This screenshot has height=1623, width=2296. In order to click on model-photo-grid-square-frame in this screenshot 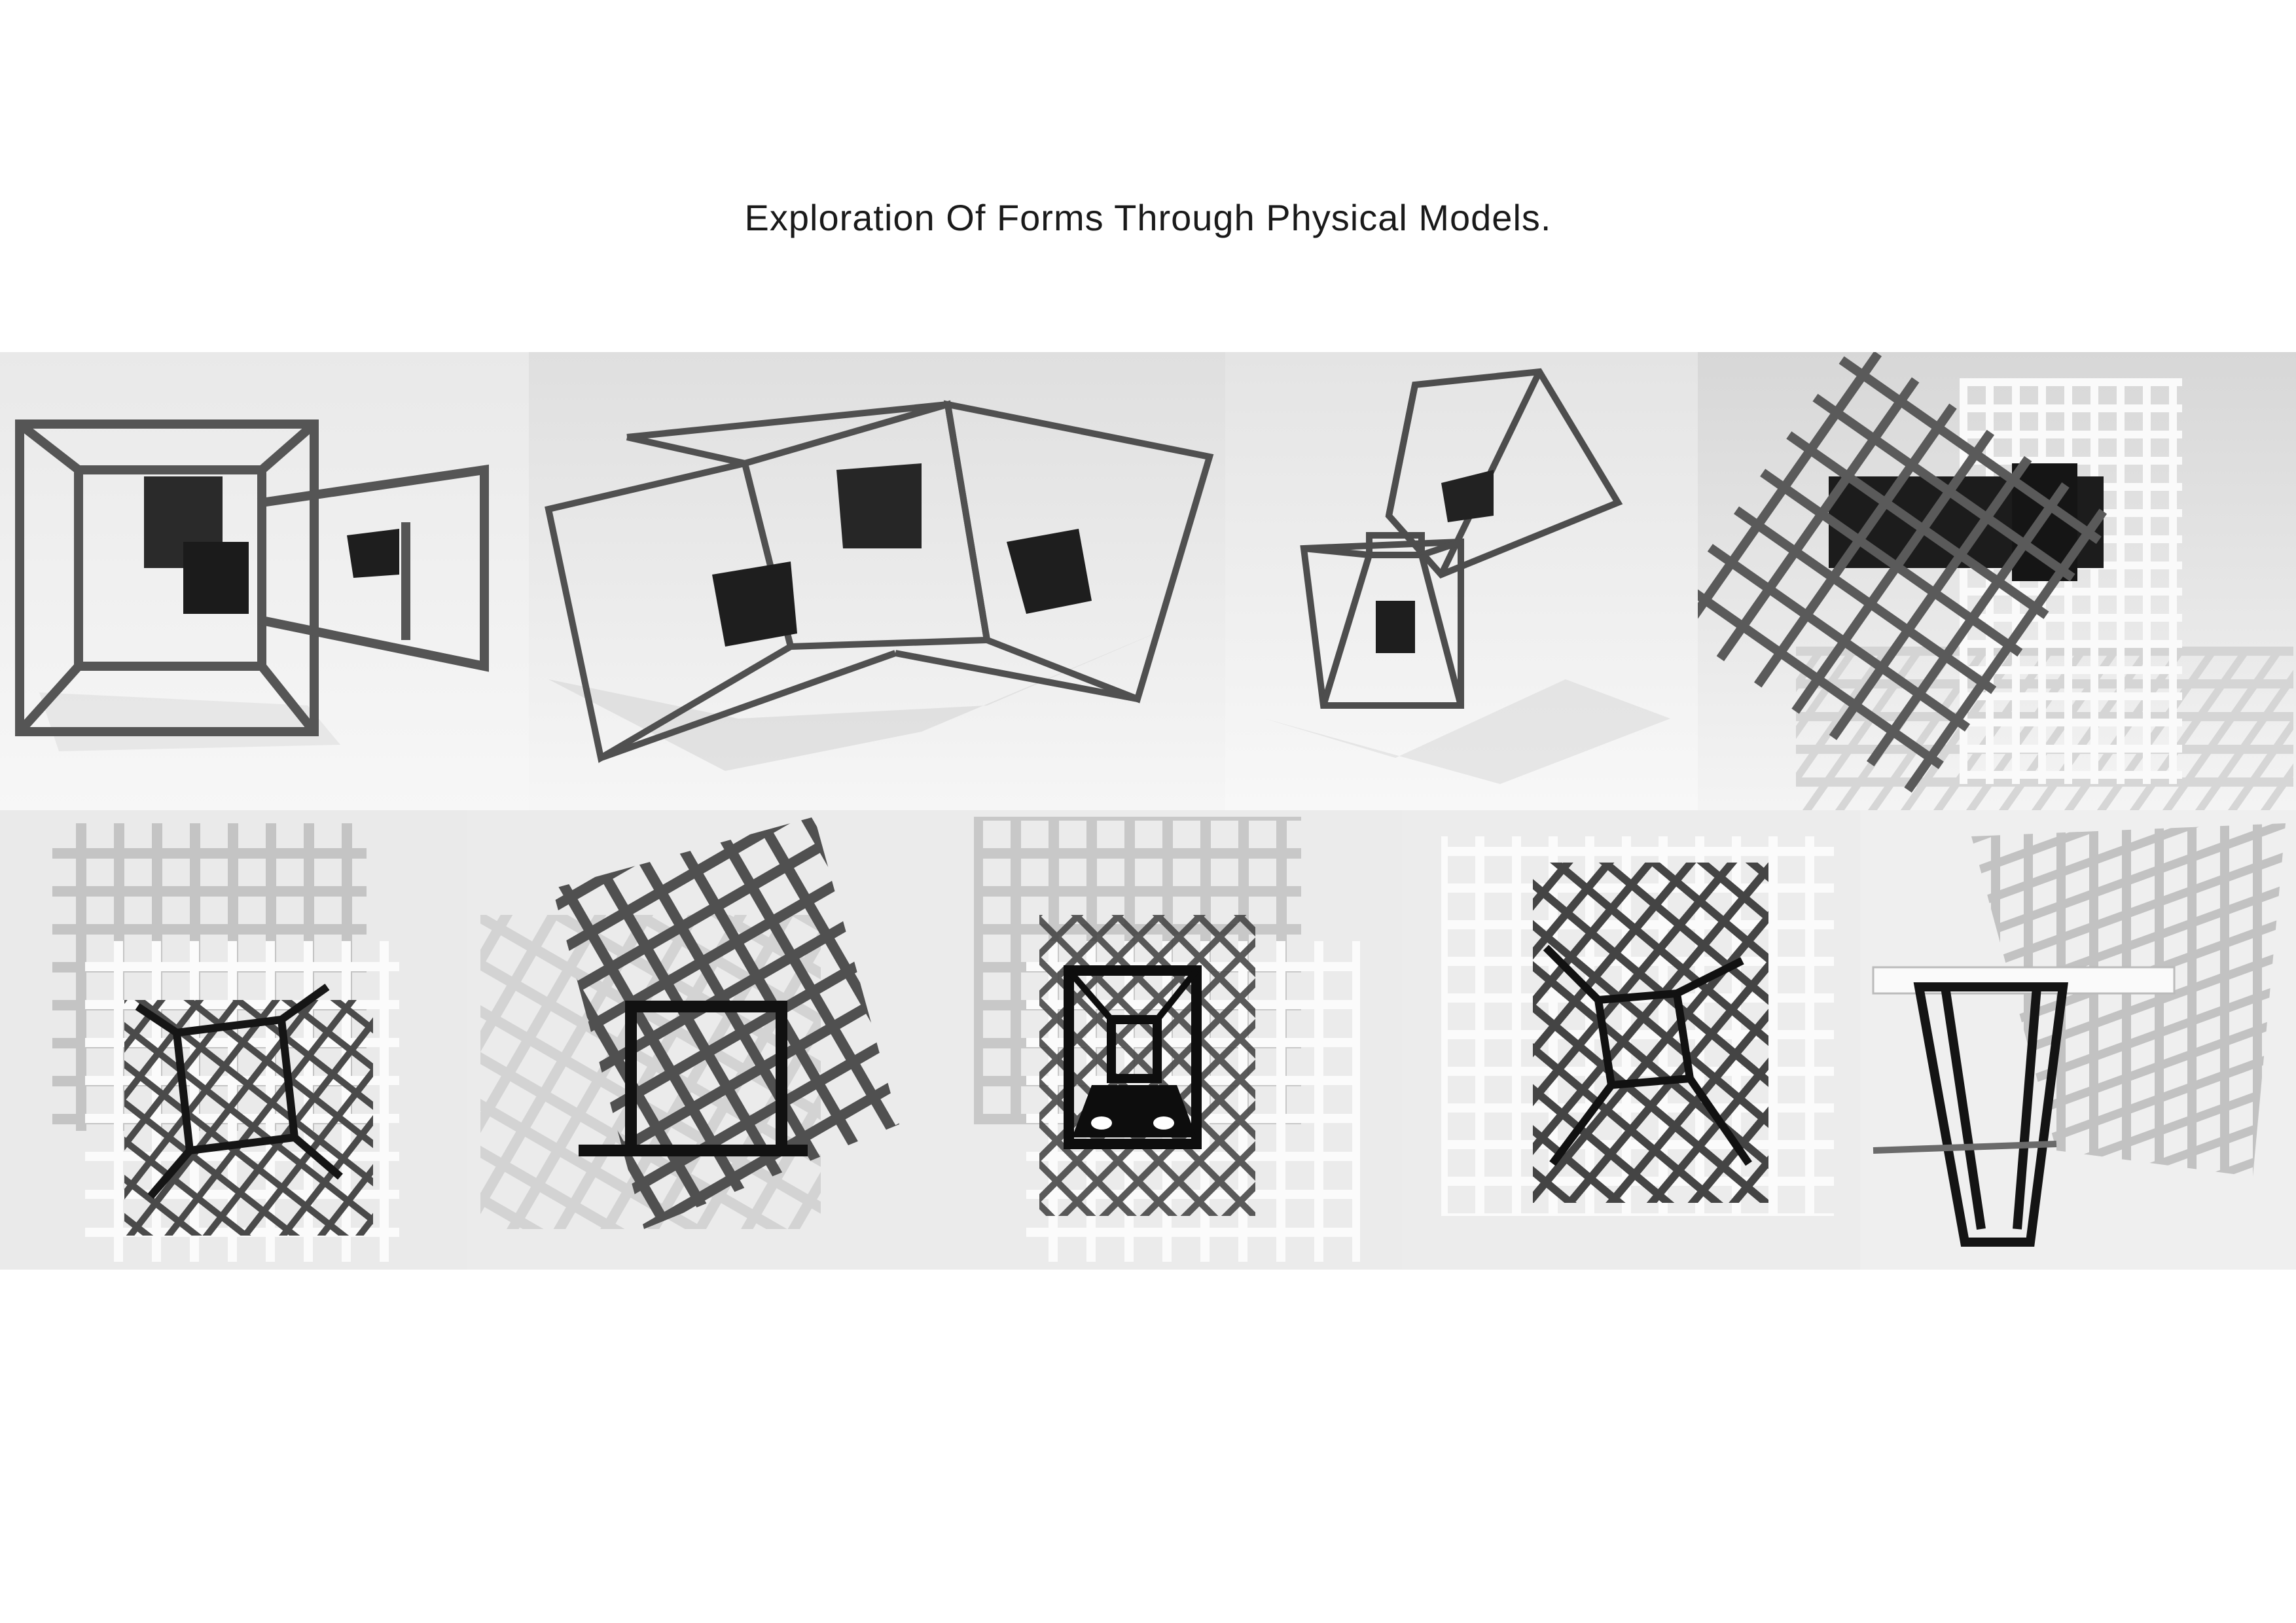, I will do `click(701, 1040)`.